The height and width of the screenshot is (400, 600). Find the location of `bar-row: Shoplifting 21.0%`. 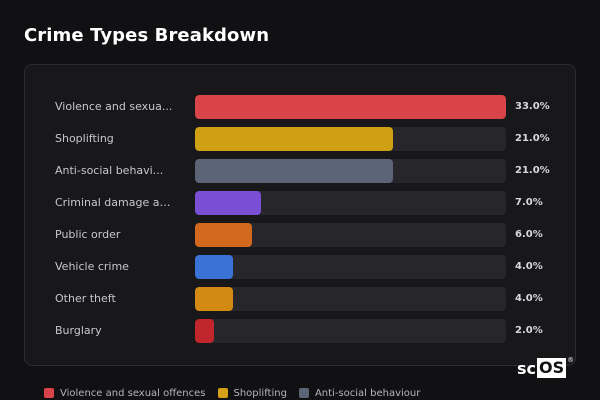

bar-row: Shoplifting 21.0% is located at coordinates (300, 139).